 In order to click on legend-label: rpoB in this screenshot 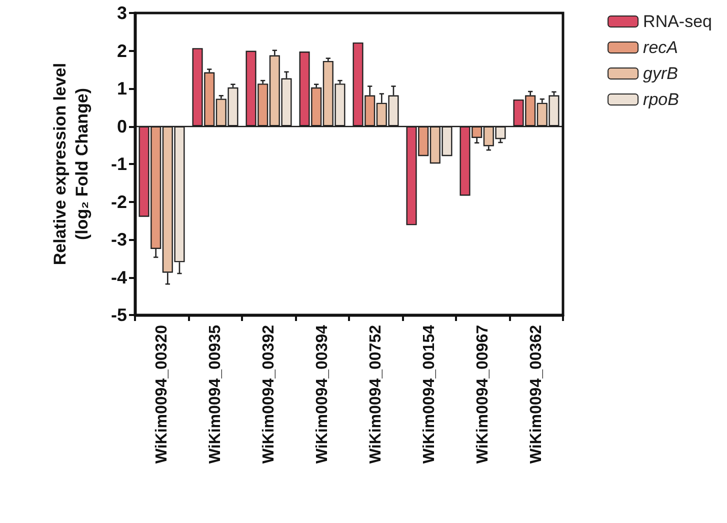, I will do `click(661, 99)`.